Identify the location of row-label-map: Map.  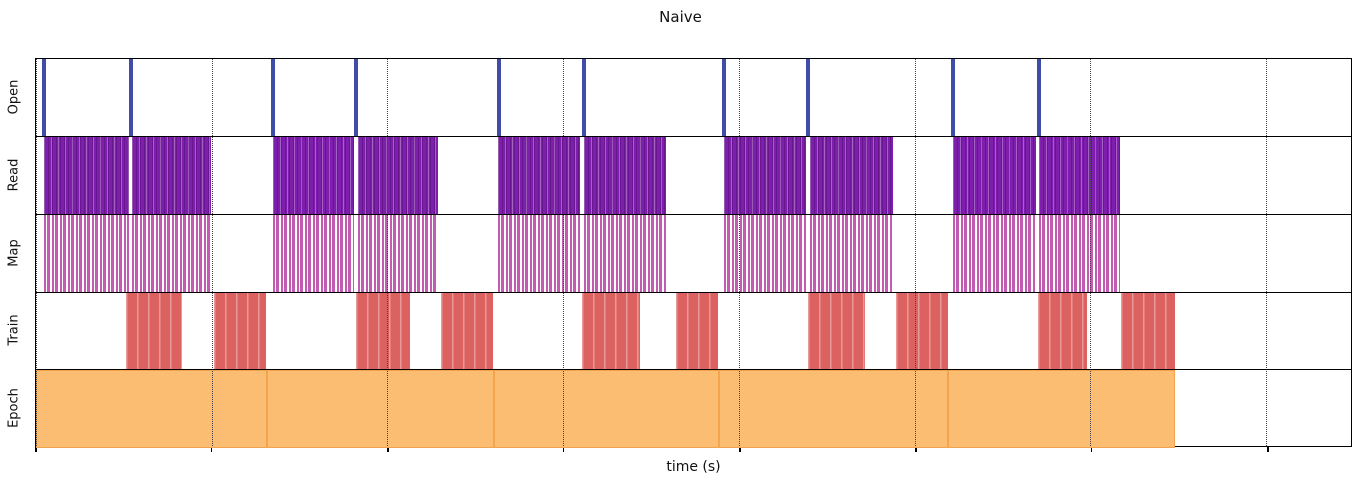
(14, 252).